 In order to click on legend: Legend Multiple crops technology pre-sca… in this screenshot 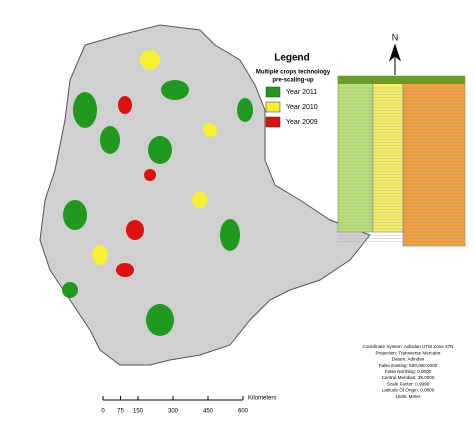, I will do `click(293, 68)`.